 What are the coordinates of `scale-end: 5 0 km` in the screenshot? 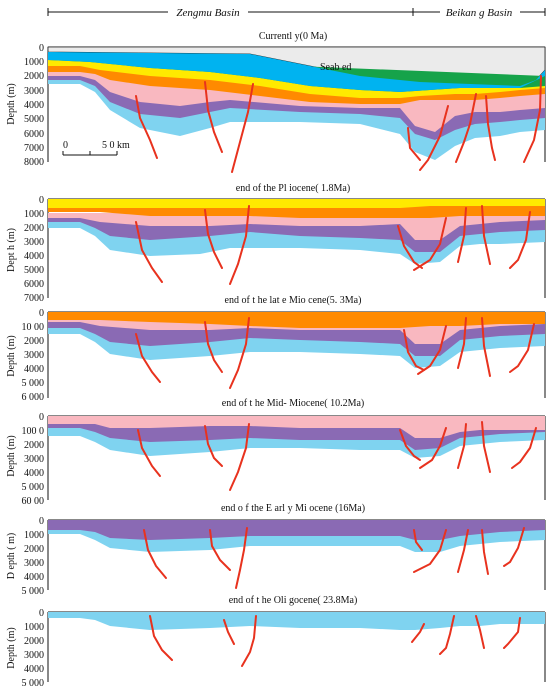 It's located at (116, 145).